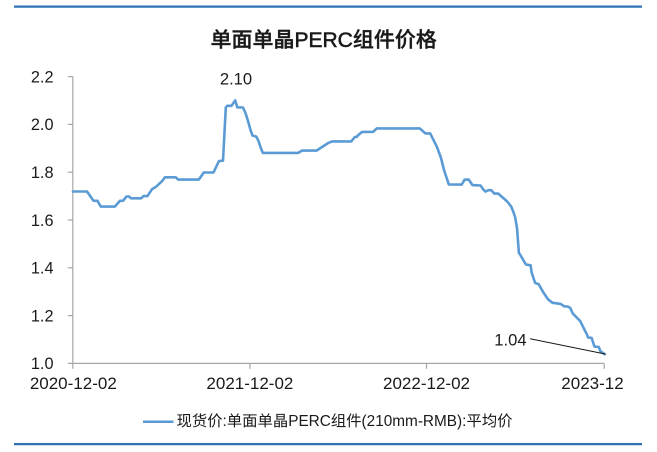  What do you see at coordinates (42, 221) in the screenshot?
I see `svg-text: 1.6` at bounding box center [42, 221].